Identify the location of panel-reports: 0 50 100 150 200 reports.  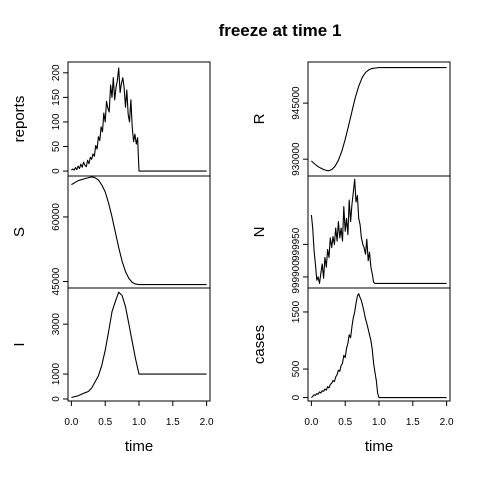
(111, 119).